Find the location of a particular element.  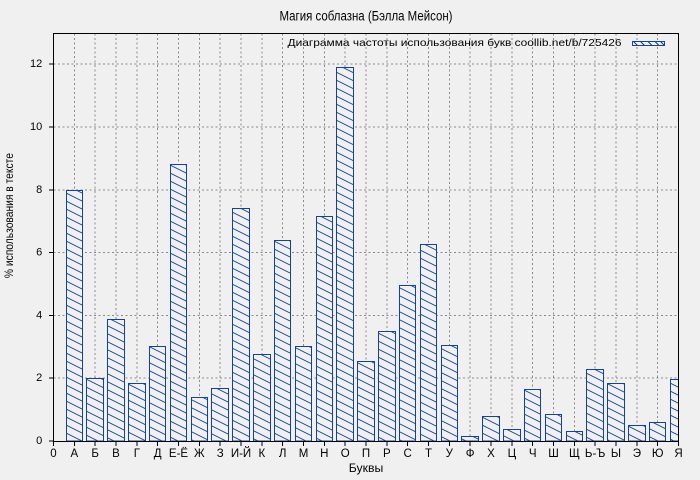

svg-text: Ч is located at coordinates (533, 454).